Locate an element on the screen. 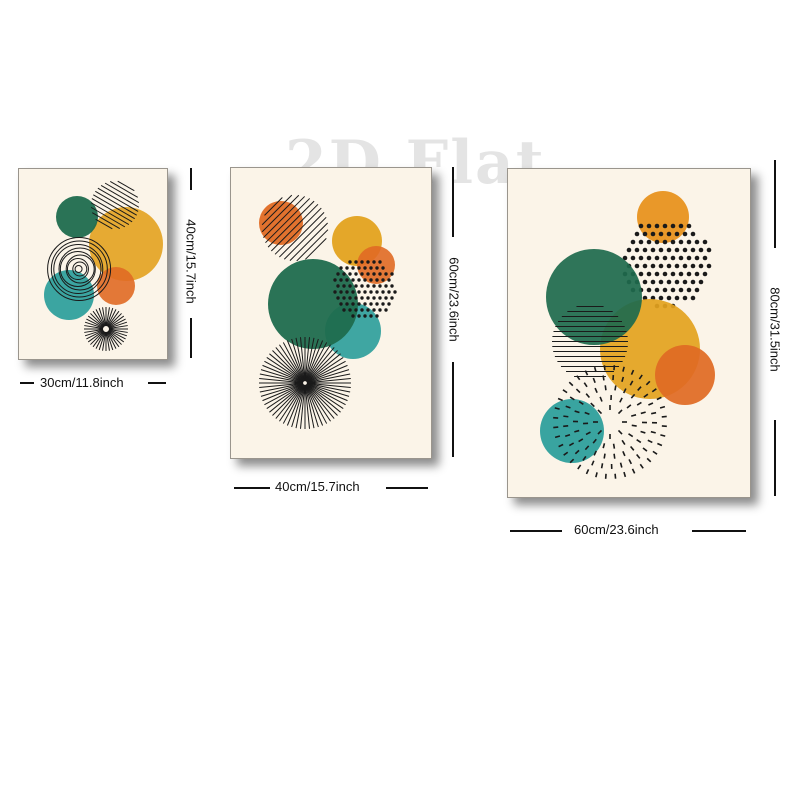 This screenshot has width=800, height=800. height-label-small: 40cm/15.7inch is located at coordinates (191, 261).